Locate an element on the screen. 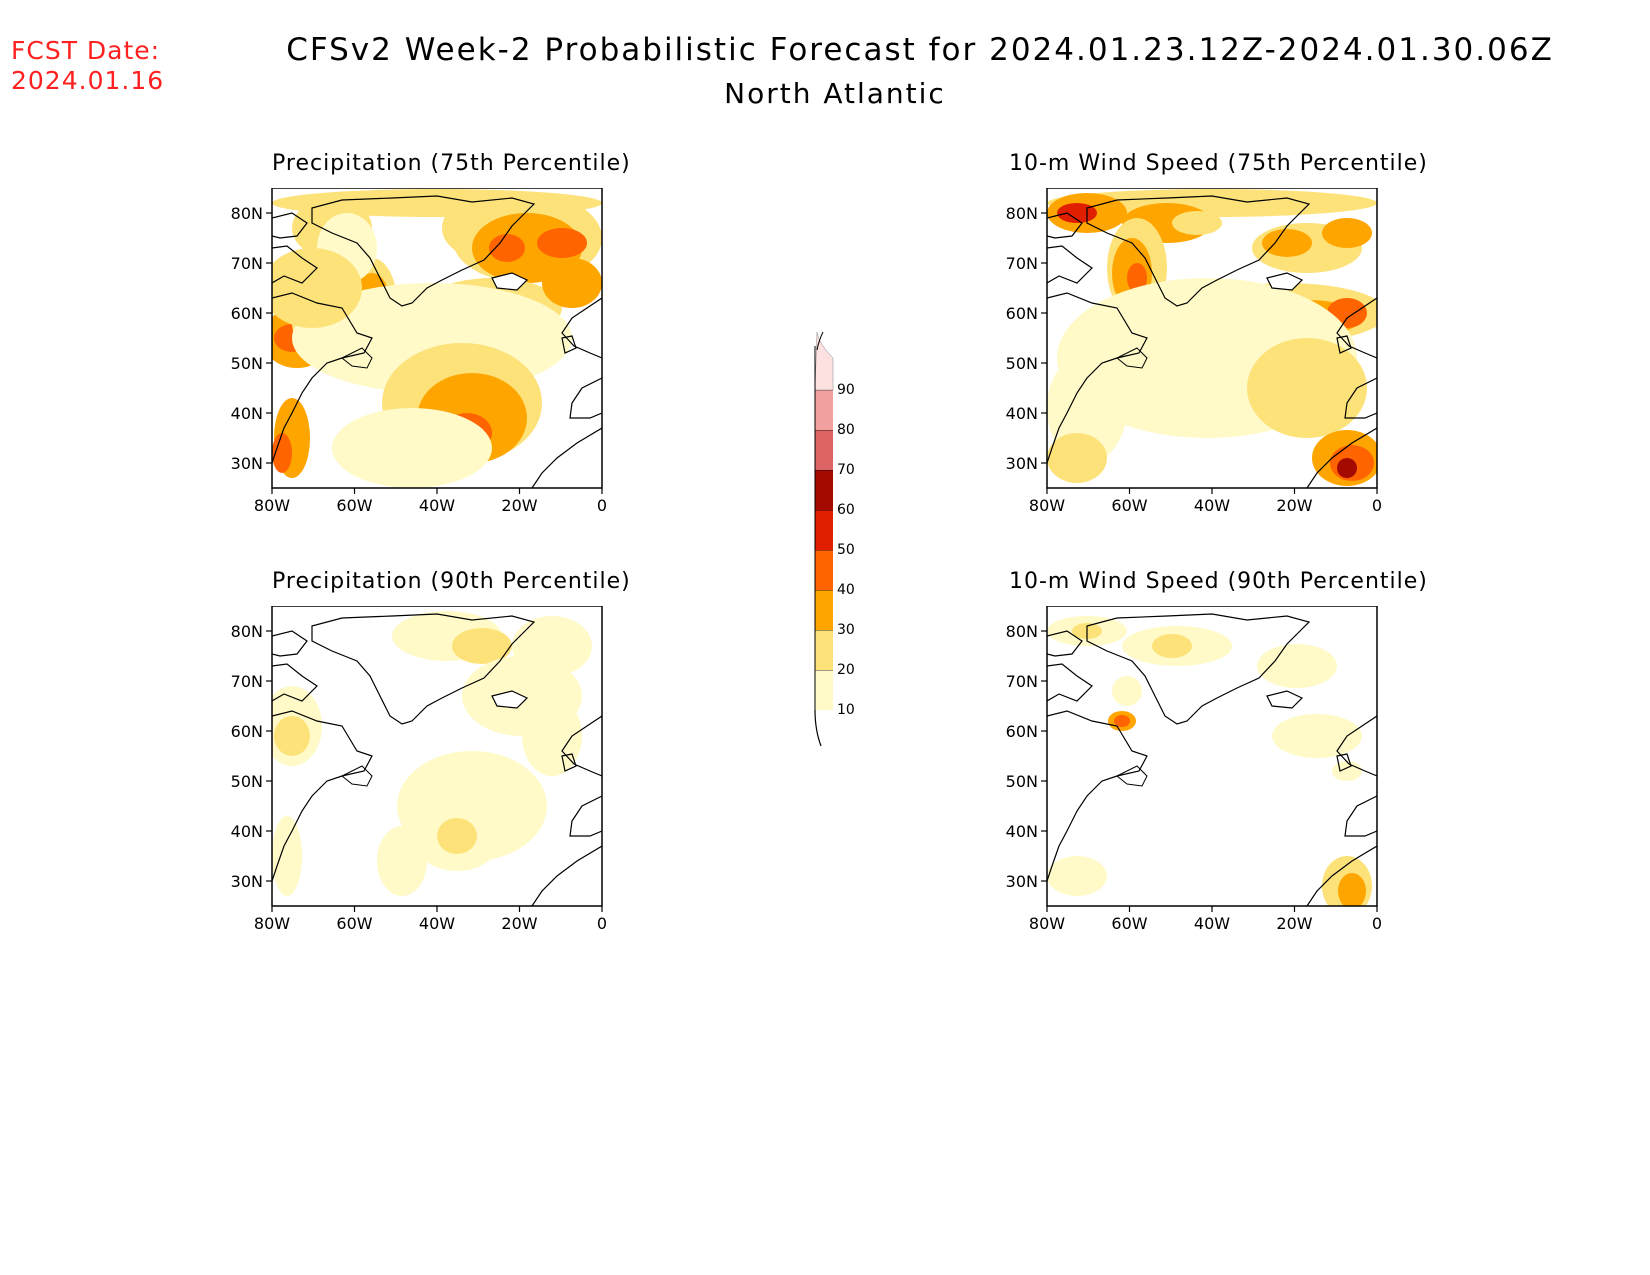 Image resolution: width=1650 pixels, height=1275 pixels. colorbar-label: 80 is located at coordinates (846, 430).